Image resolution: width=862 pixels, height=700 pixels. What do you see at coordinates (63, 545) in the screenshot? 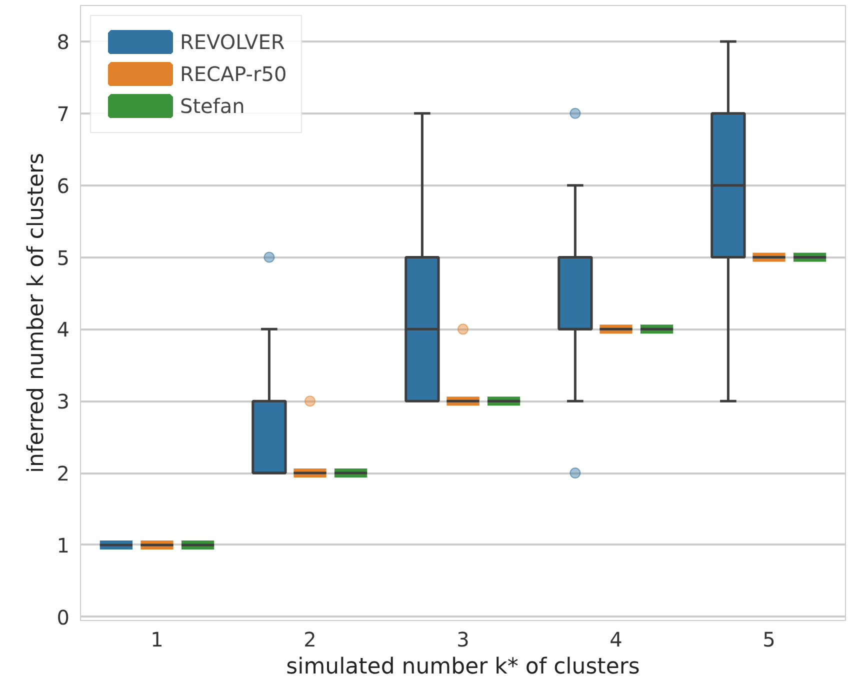
I see `y-tick-label: 1` at bounding box center [63, 545].